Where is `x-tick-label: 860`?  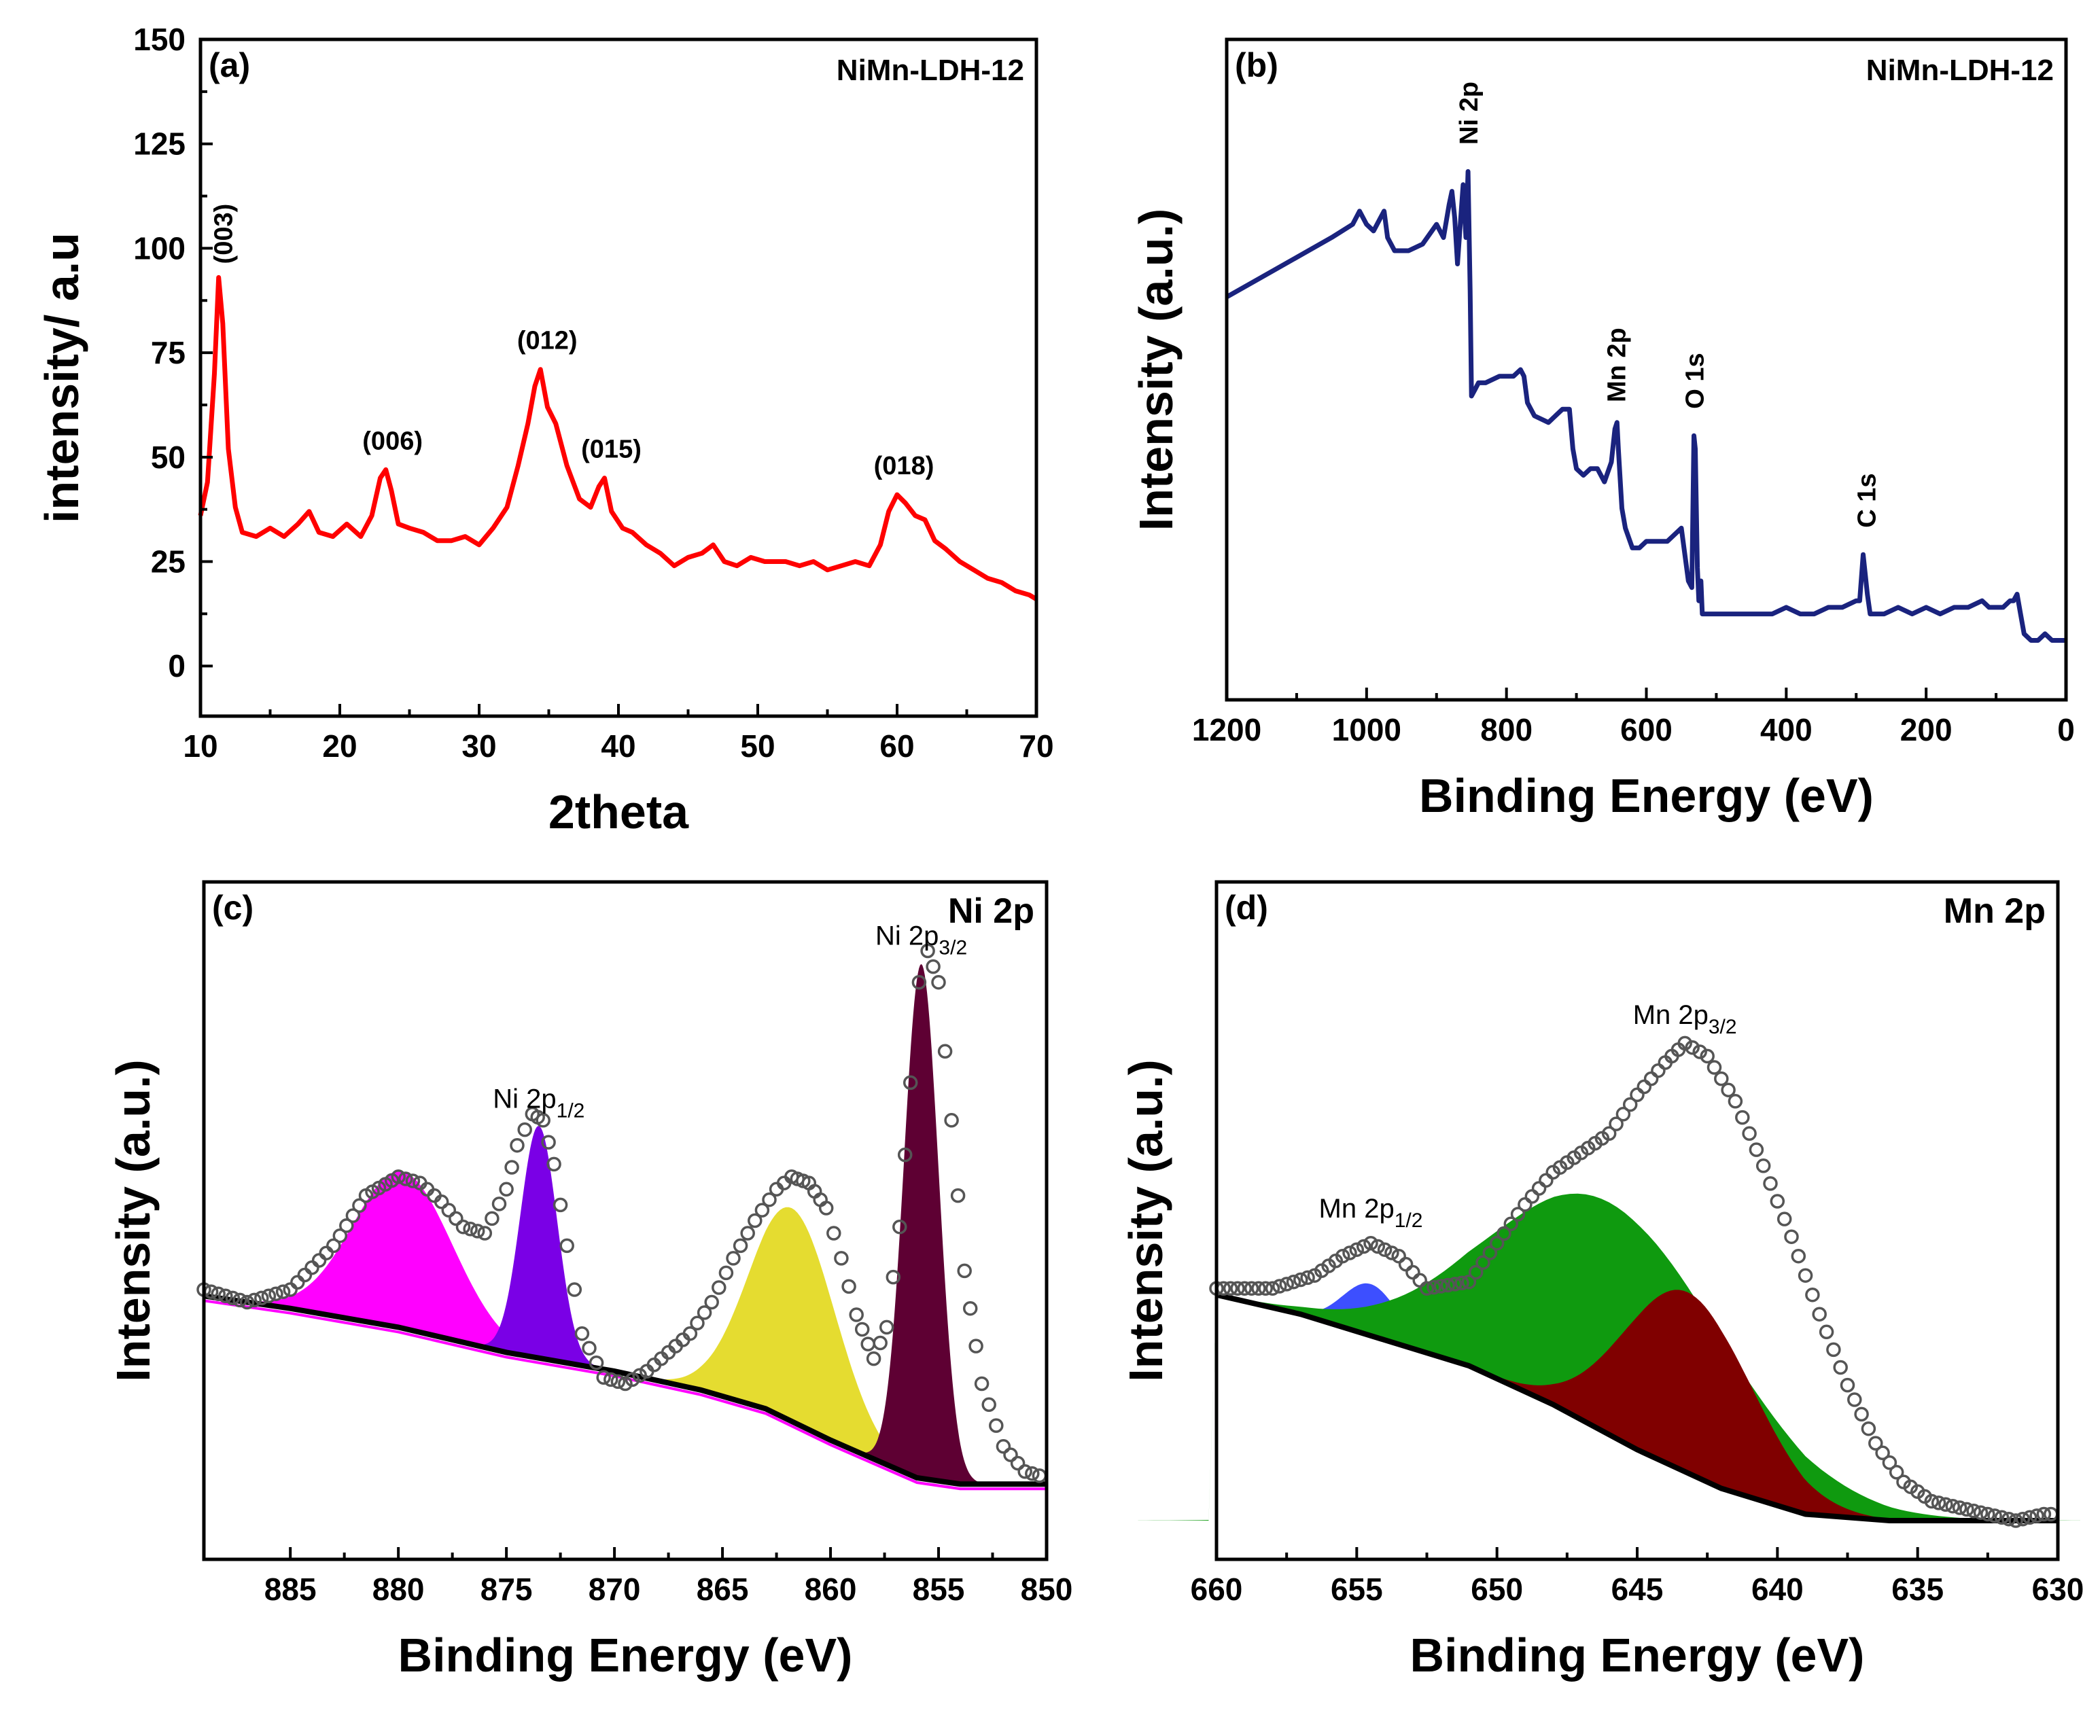 x-tick-label: 860 is located at coordinates (831, 1589).